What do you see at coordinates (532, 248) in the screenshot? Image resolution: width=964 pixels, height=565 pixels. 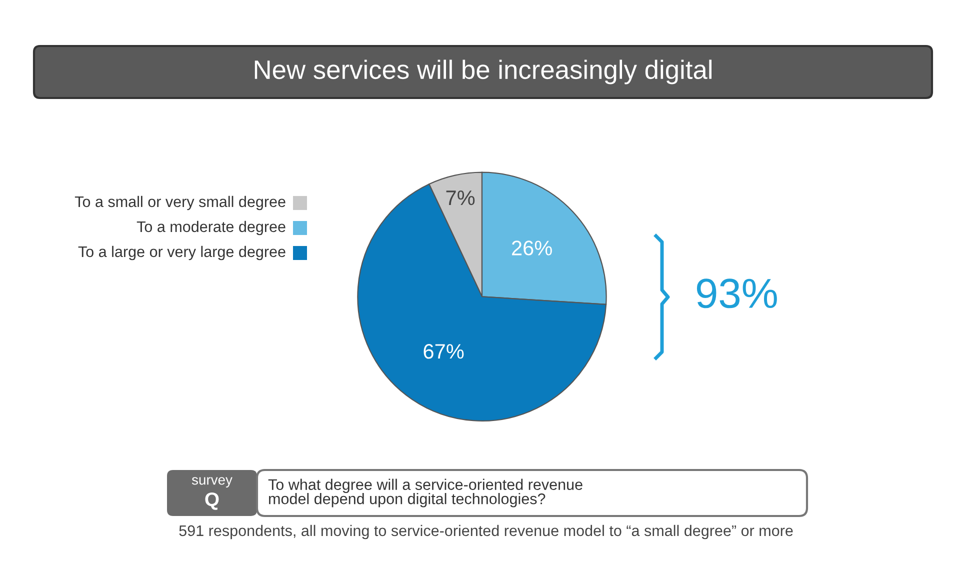 I see `data-label: 26%` at bounding box center [532, 248].